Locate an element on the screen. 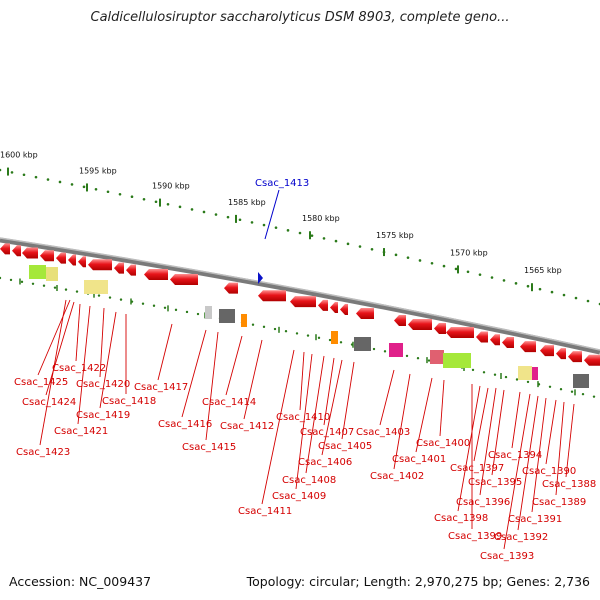 Image resolution: width=600 pixels, height=600 pixels. gene-label: Csac_1392 is located at coordinates (521, 537).